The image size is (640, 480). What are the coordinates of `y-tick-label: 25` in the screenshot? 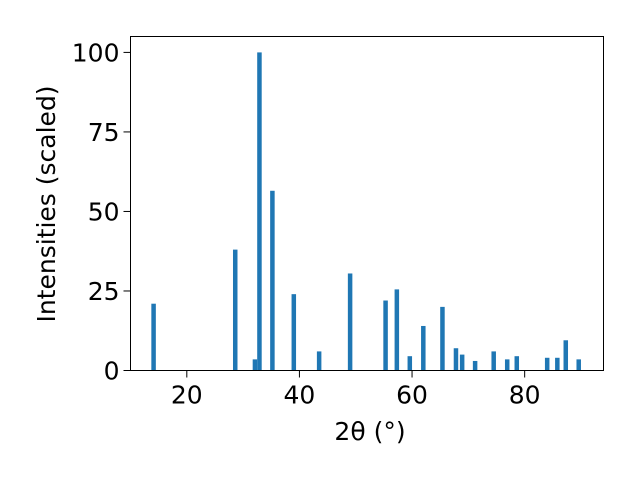 It's located at (104, 291).